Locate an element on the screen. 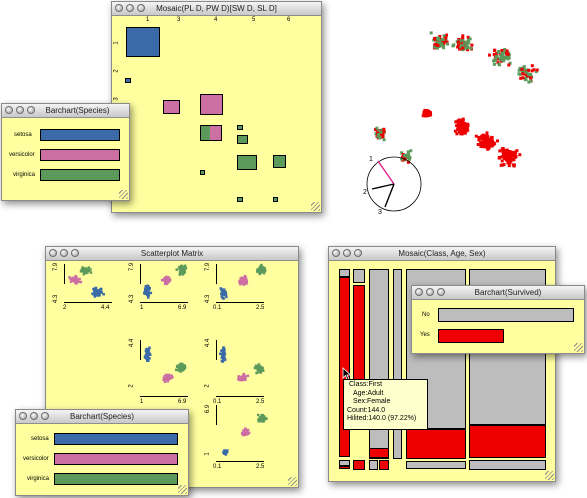  bar-yes is located at coordinates (471, 336).